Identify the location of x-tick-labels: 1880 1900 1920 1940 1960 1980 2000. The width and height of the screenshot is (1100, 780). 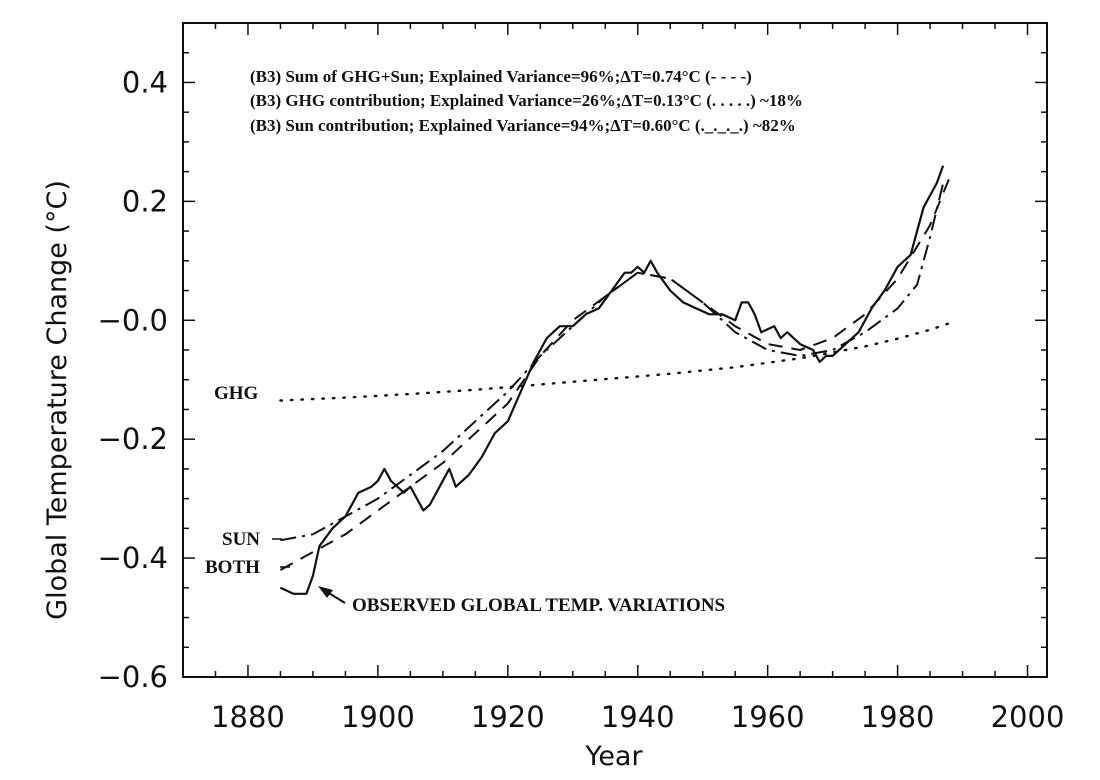
(637, 717).